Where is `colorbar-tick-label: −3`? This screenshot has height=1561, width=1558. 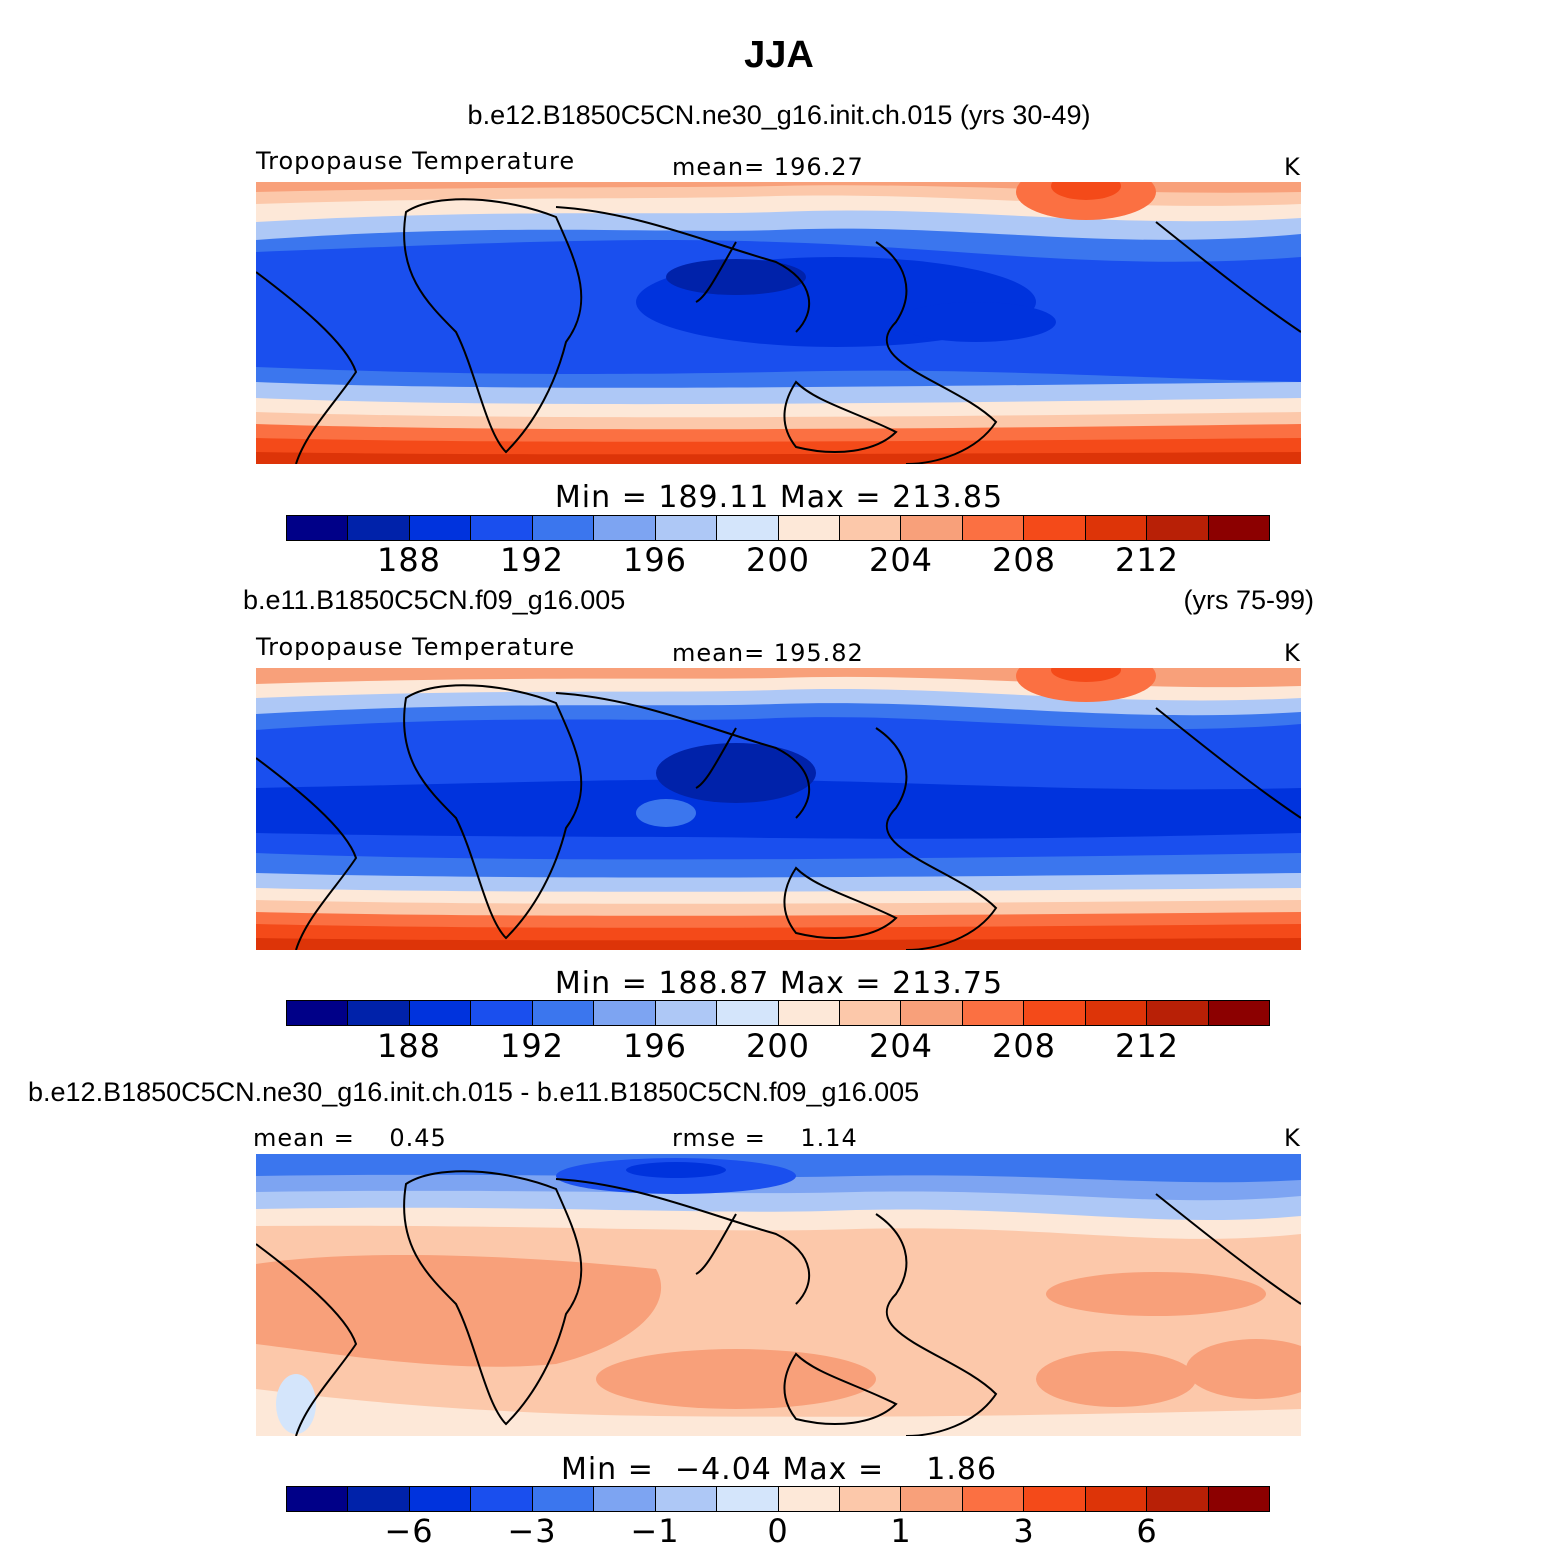 colorbar-tick-label: −3 is located at coordinates (532, 1531).